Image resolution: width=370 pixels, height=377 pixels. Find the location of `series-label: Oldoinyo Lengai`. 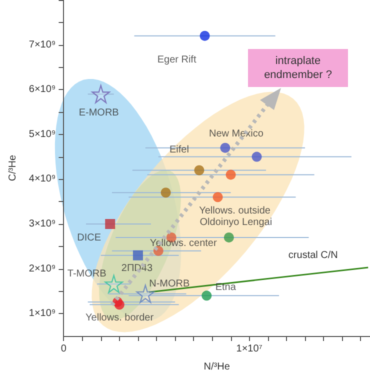

series-label: Oldoinyo Lengai is located at coordinates (236, 222).